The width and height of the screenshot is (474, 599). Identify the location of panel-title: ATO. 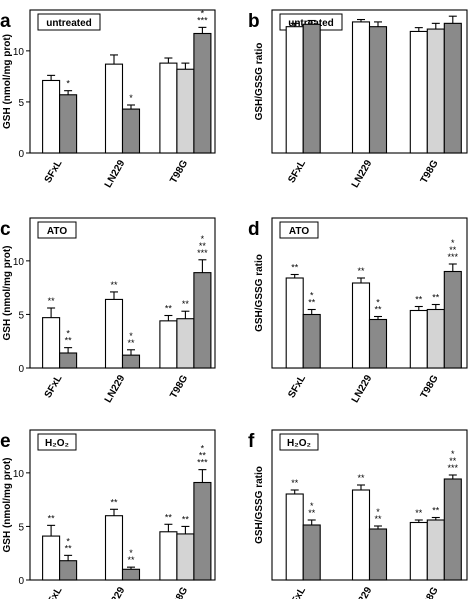
(299, 231).